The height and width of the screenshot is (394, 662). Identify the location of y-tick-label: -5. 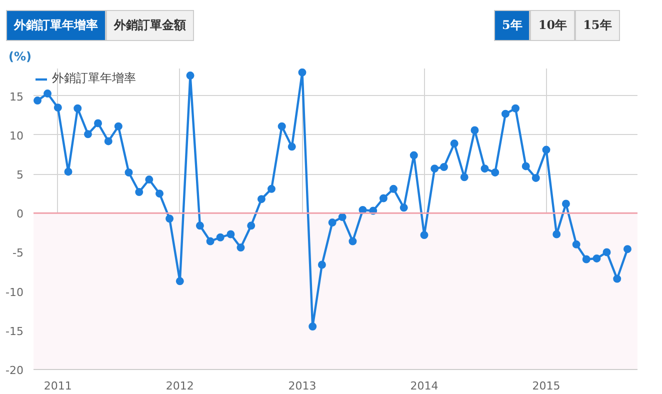
(18, 253).